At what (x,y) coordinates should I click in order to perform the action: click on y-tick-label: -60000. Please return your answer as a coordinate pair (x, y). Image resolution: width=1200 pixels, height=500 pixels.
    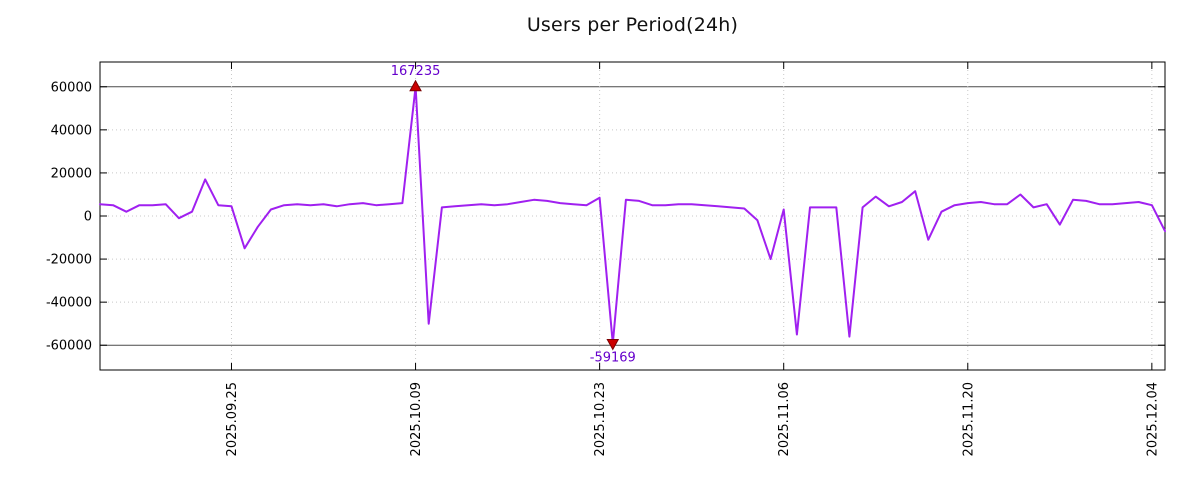
    Looking at the image, I should click on (69, 346).